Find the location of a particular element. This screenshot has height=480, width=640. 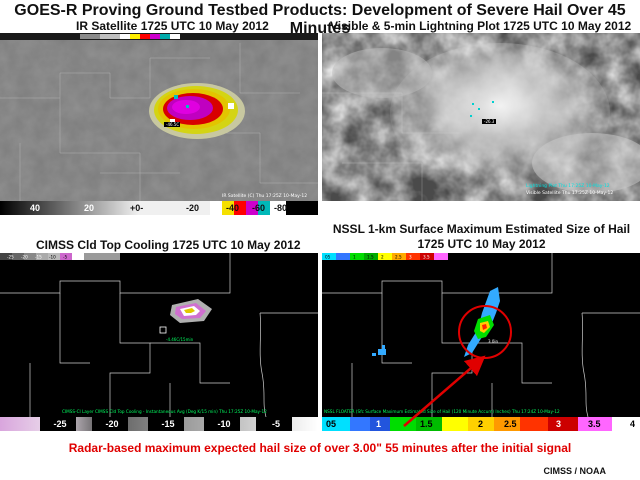

ir-cbar-label-2: 20 is located at coordinates (89, 208).